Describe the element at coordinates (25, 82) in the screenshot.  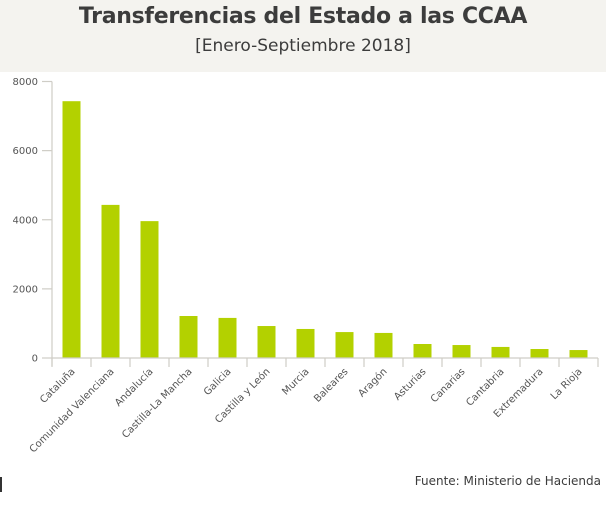
I see `y-tick-label: 8000` at that location.